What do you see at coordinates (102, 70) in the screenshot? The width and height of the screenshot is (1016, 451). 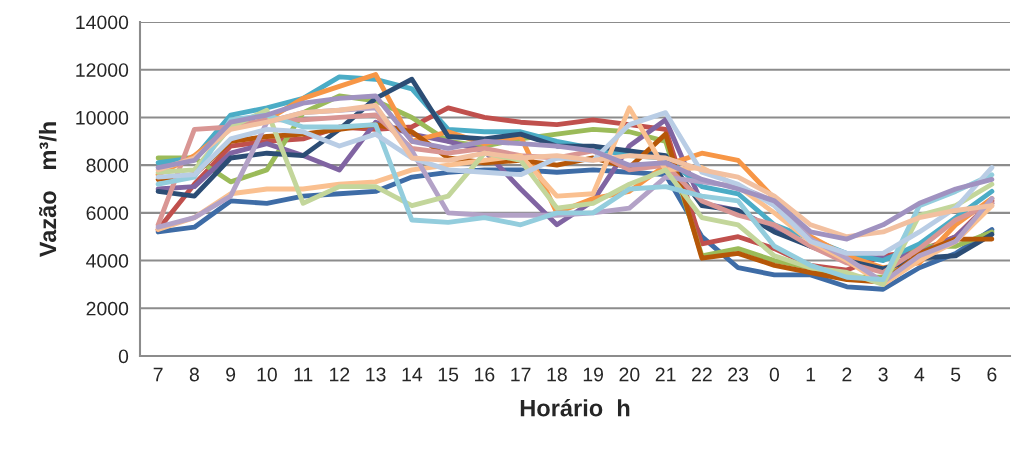 I see `y-tick-label: 12000` at bounding box center [102, 70].